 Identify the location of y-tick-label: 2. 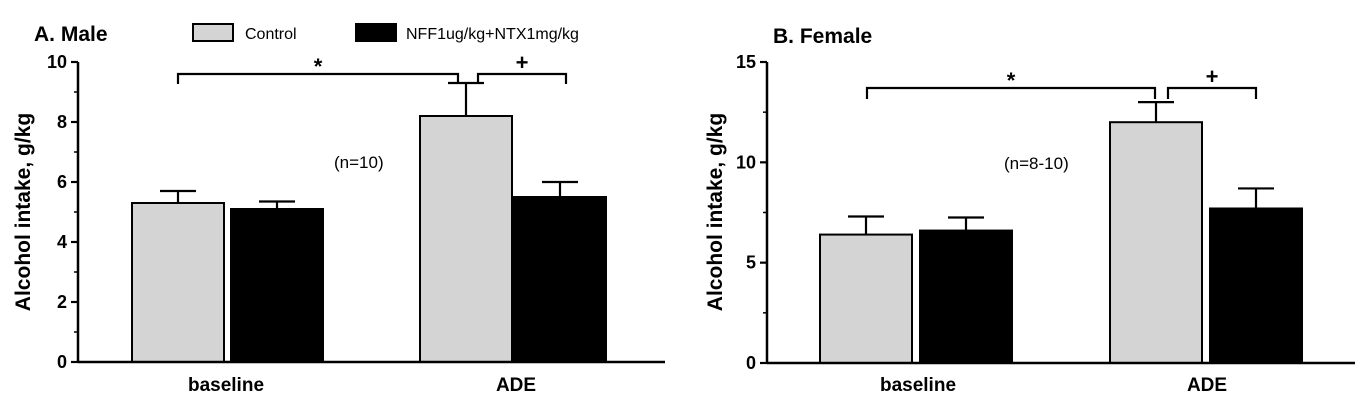
(62, 302).